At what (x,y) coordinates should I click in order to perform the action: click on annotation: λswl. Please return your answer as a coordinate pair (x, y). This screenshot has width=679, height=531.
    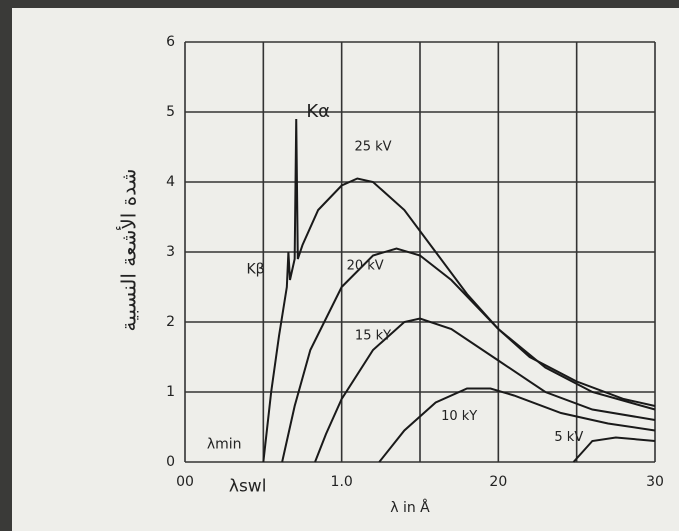
    Looking at the image, I should click on (248, 487).